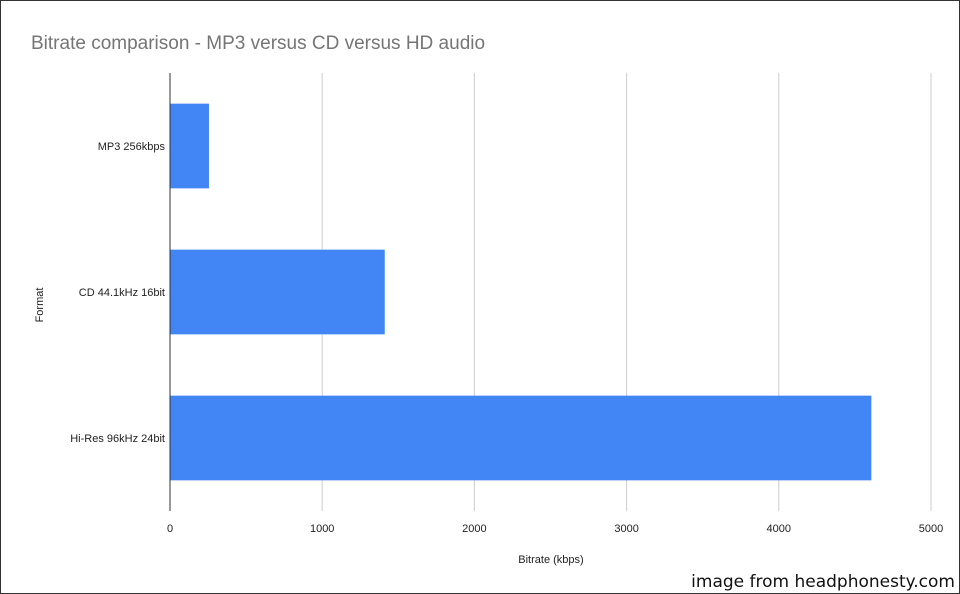 This screenshot has width=960, height=594. Describe the element at coordinates (117, 439) in the screenshot. I see `category-label: Hi-Res 96kHz 24bit` at that location.